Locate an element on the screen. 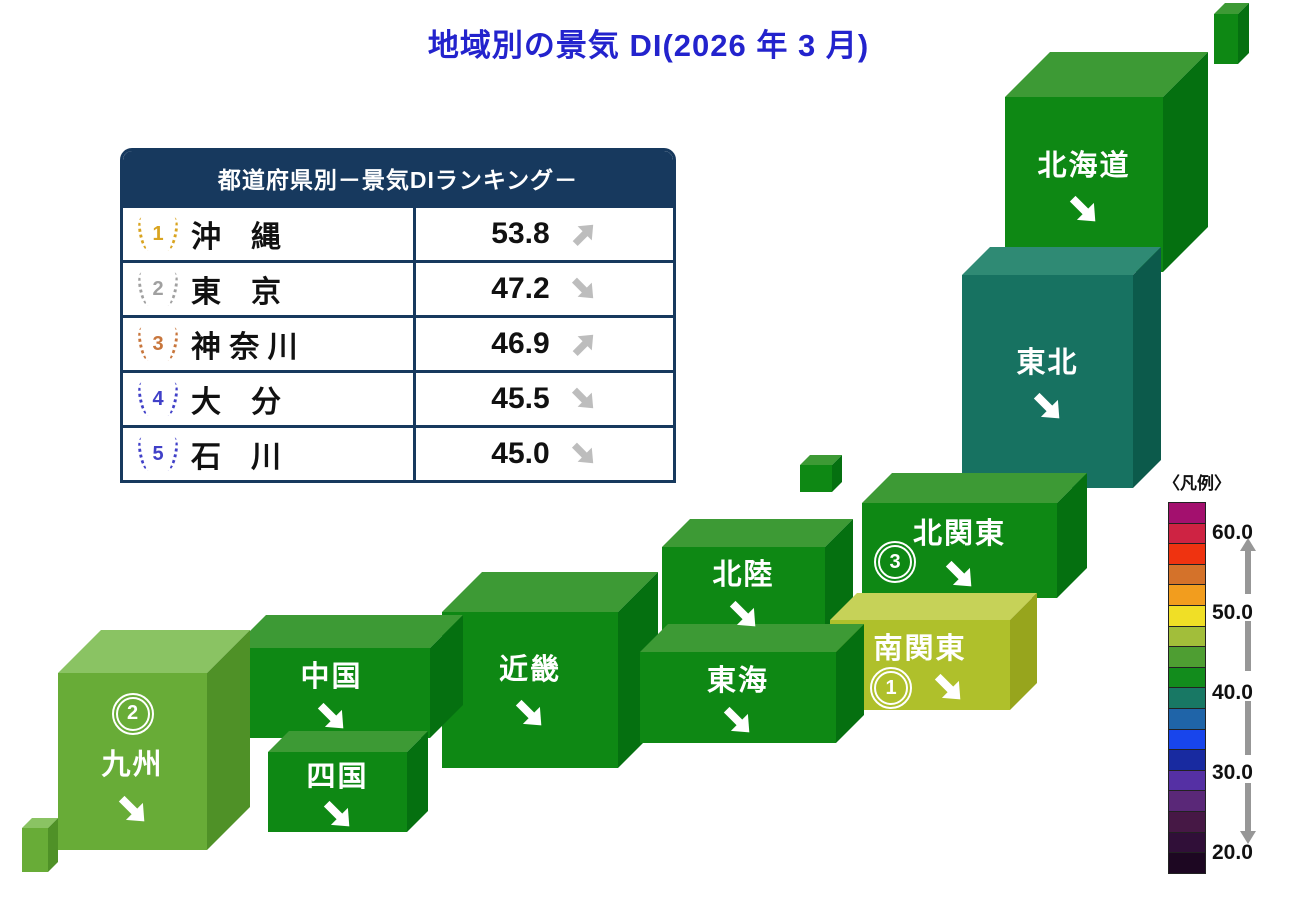 The width and height of the screenshot is (1297, 899). prefecture-name: 東 京 is located at coordinates (236, 292).